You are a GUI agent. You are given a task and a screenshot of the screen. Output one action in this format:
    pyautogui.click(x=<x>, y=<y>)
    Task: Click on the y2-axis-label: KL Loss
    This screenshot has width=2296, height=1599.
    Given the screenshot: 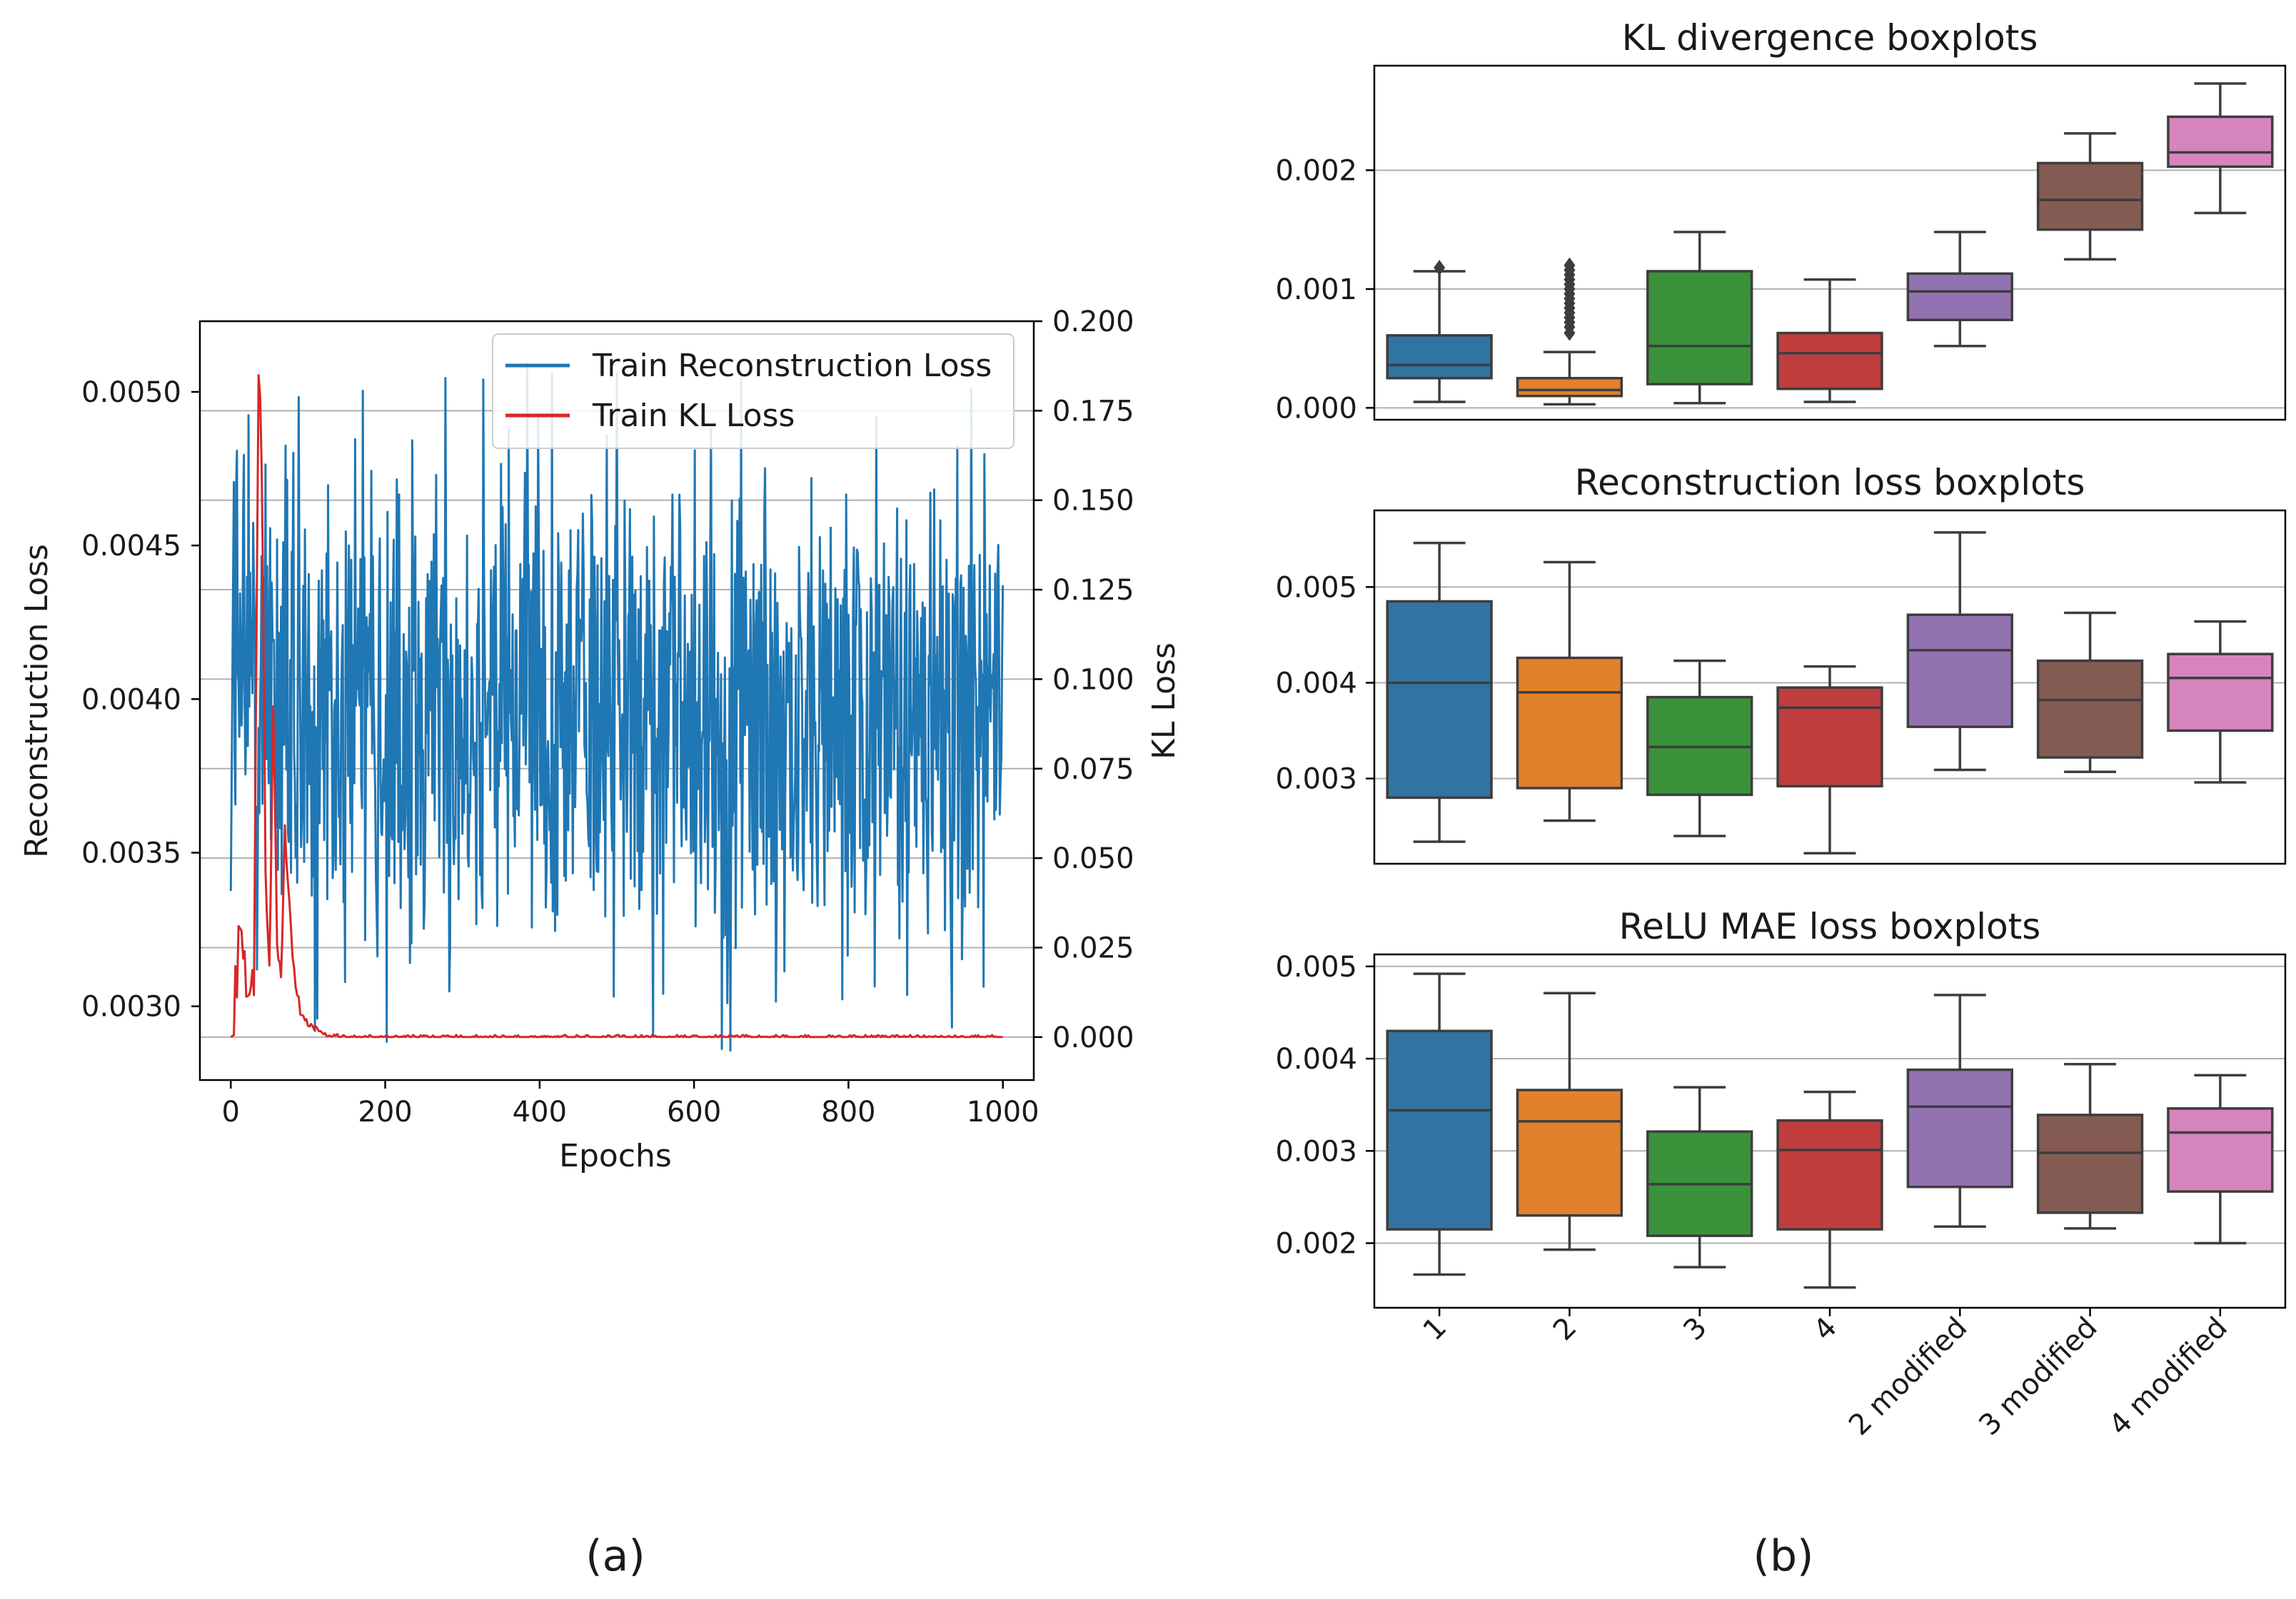 What is the action you would take?
    pyautogui.click(x=1164, y=701)
    